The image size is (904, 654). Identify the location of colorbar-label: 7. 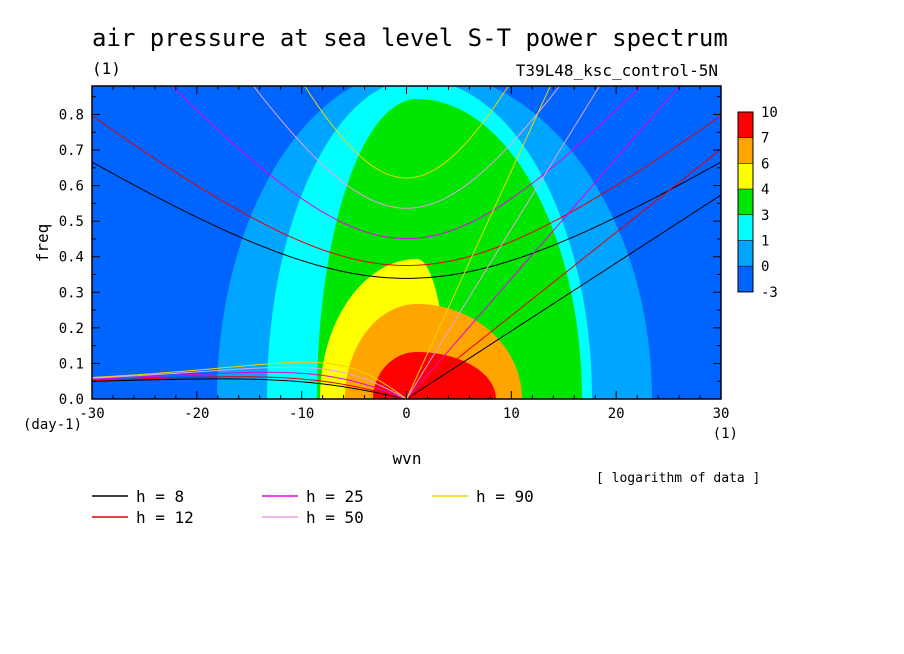
(765, 139).